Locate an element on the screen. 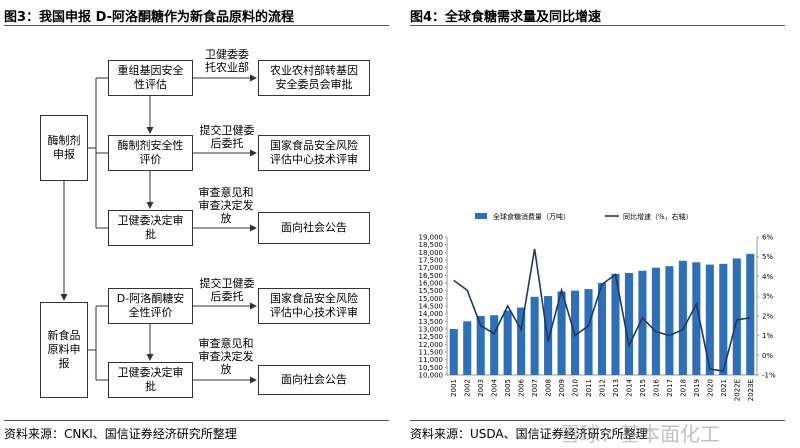  node: 重组基因安全性评估 is located at coordinates (150, 78).